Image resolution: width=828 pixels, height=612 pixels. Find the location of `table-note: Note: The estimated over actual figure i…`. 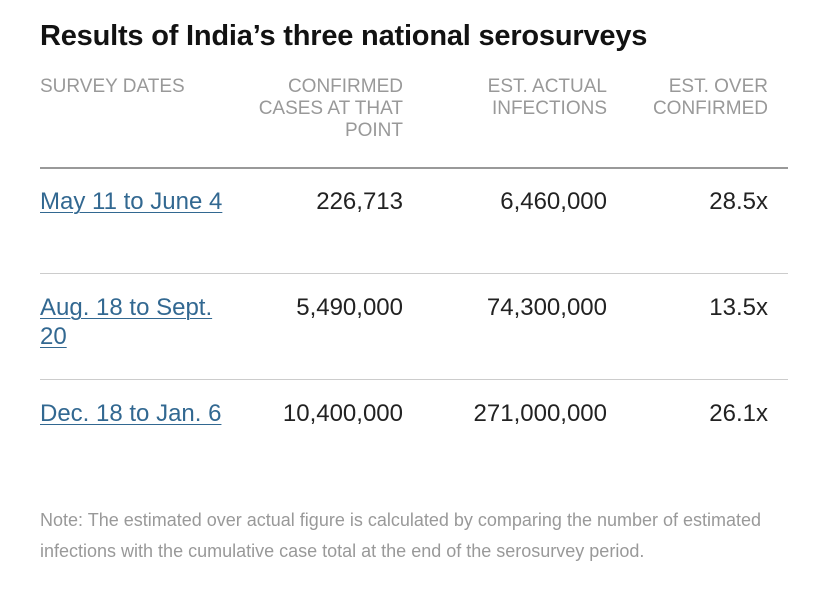

table-note: Note: The estimated over actual figure i… is located at coordinates (401, 535).